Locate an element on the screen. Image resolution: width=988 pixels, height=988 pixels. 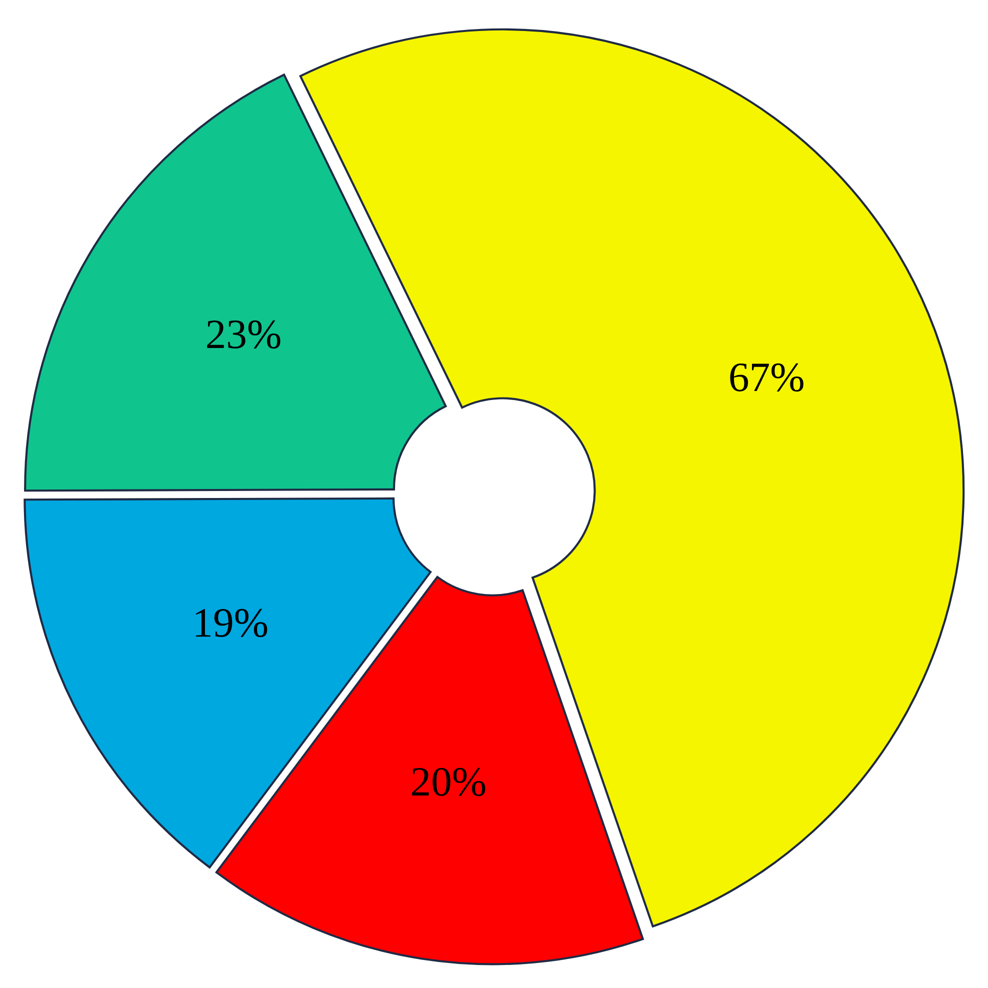
data-label: 67% is located at coordinates (767, 377).